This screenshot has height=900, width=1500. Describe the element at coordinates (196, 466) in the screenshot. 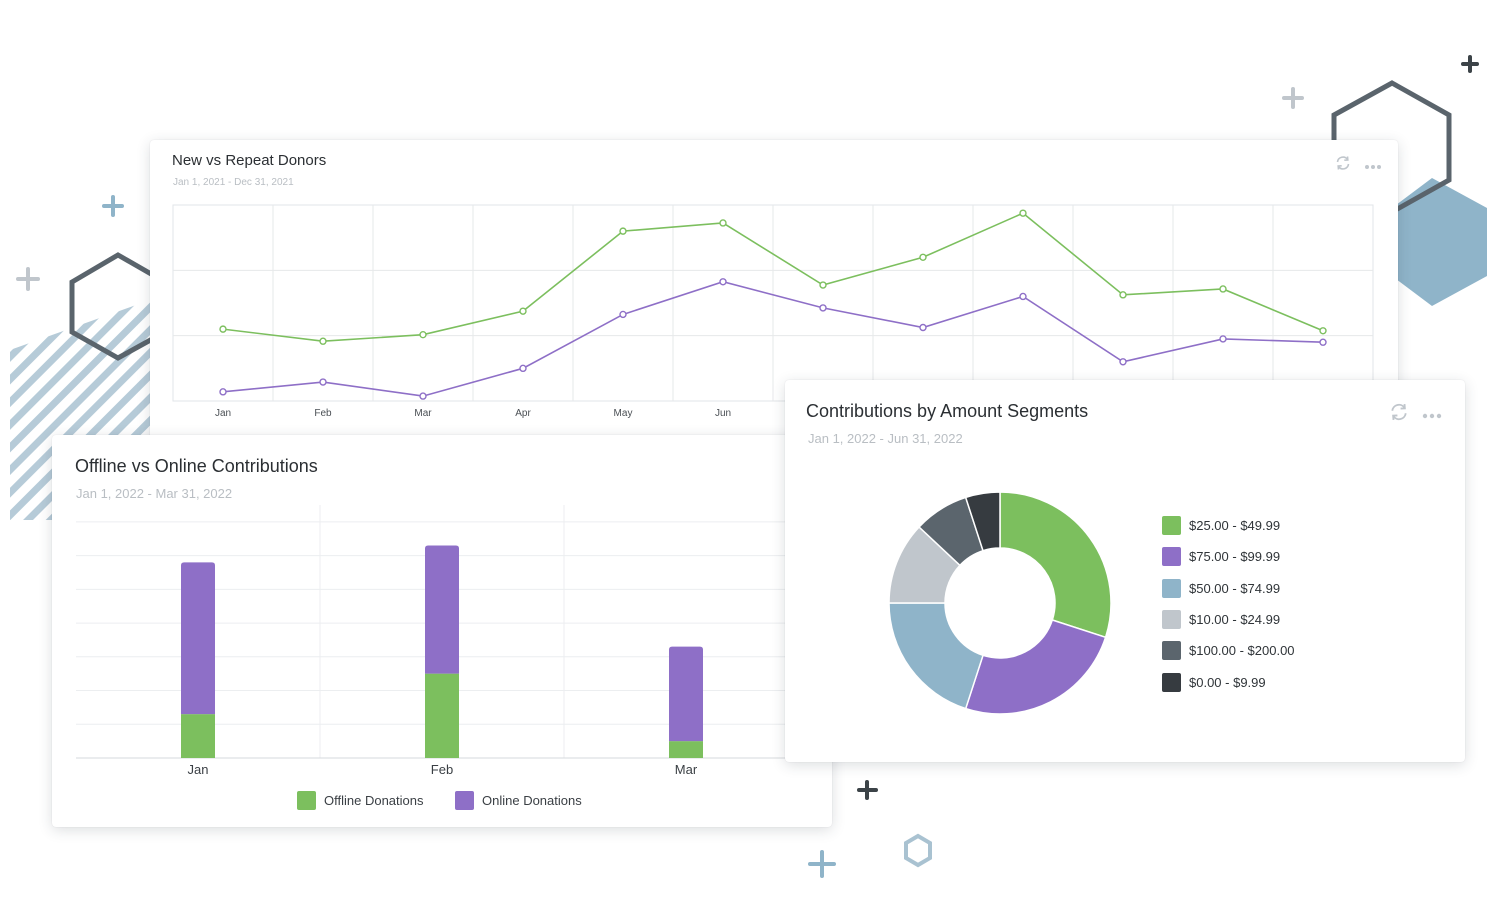

I see `card-title: Offline vs Online Contributions` at that location.